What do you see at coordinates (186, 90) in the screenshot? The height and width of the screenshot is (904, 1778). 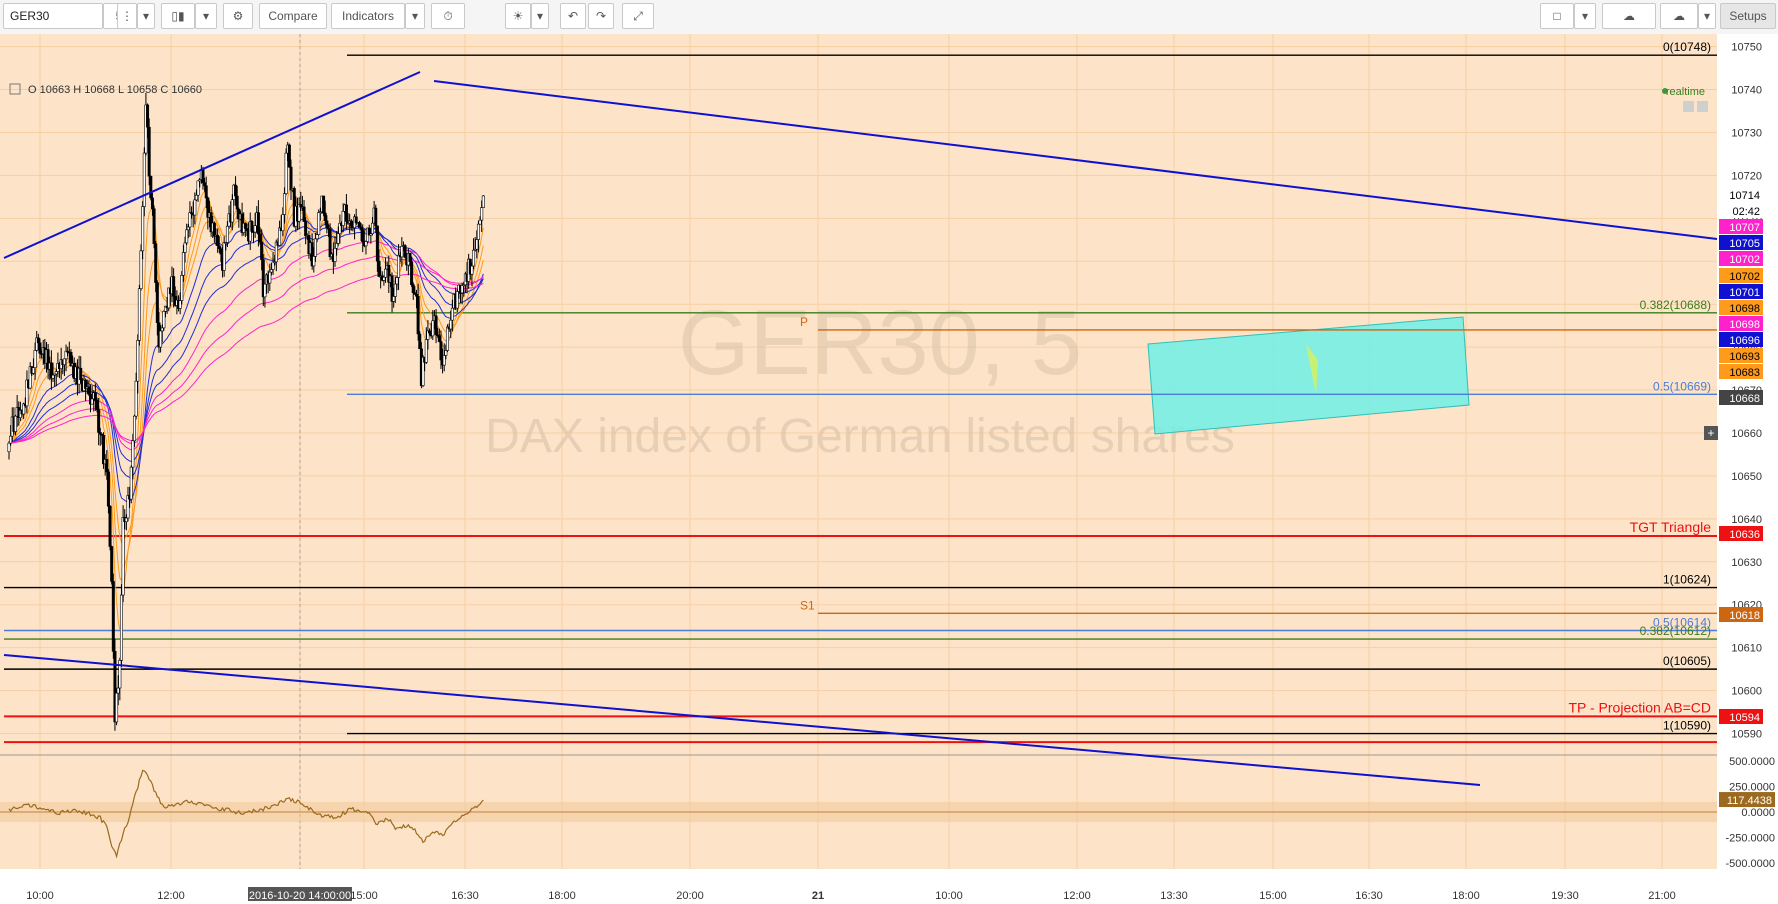 I see `legend-close: 10660` at bounding box center [186, 90].